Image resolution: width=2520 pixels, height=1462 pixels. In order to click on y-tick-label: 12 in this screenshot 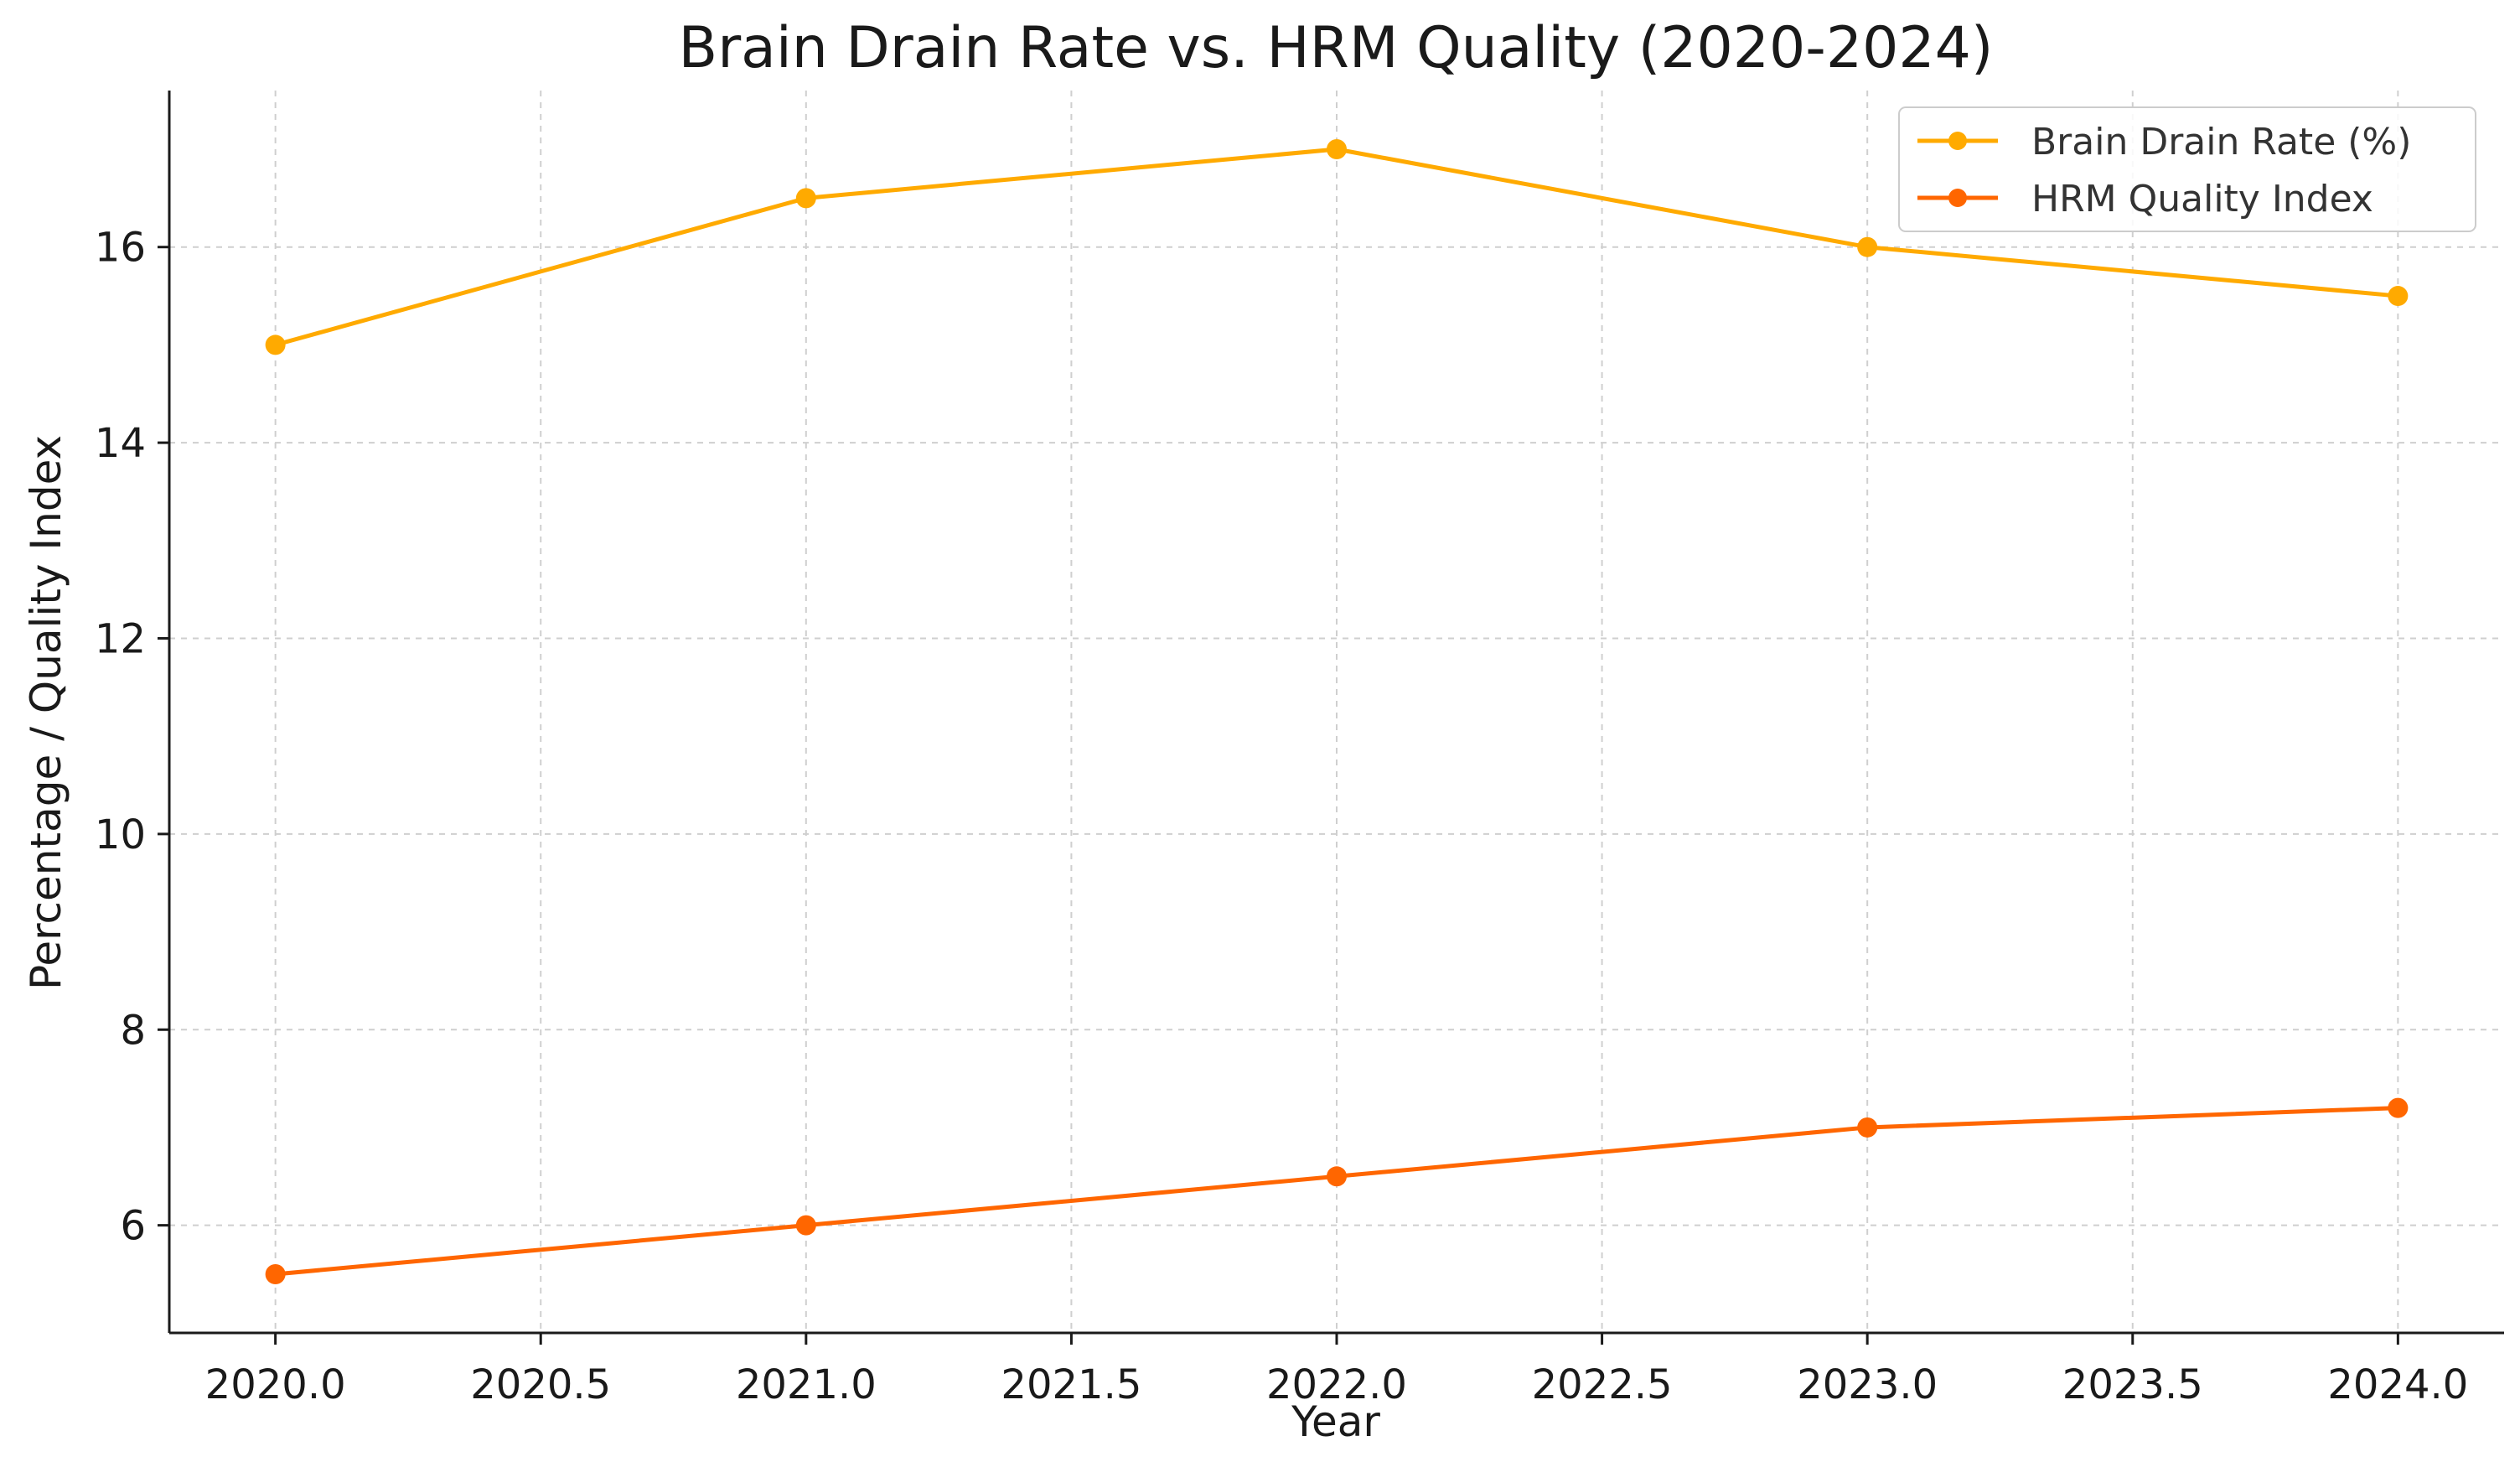, I will do `click(120, 638)`.